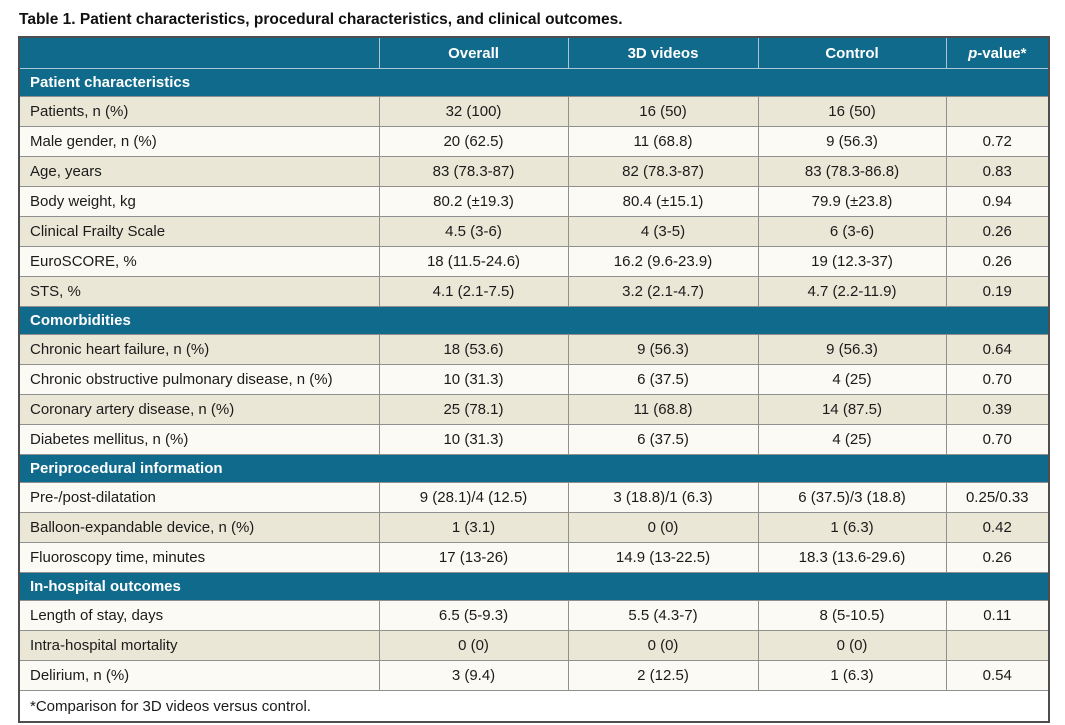 This screenshot has height=725, width=1065. Describe the element at coordinates (473, 527) in the screenshot. I see `overall-value-cell: 1 (3.1)` at that location.